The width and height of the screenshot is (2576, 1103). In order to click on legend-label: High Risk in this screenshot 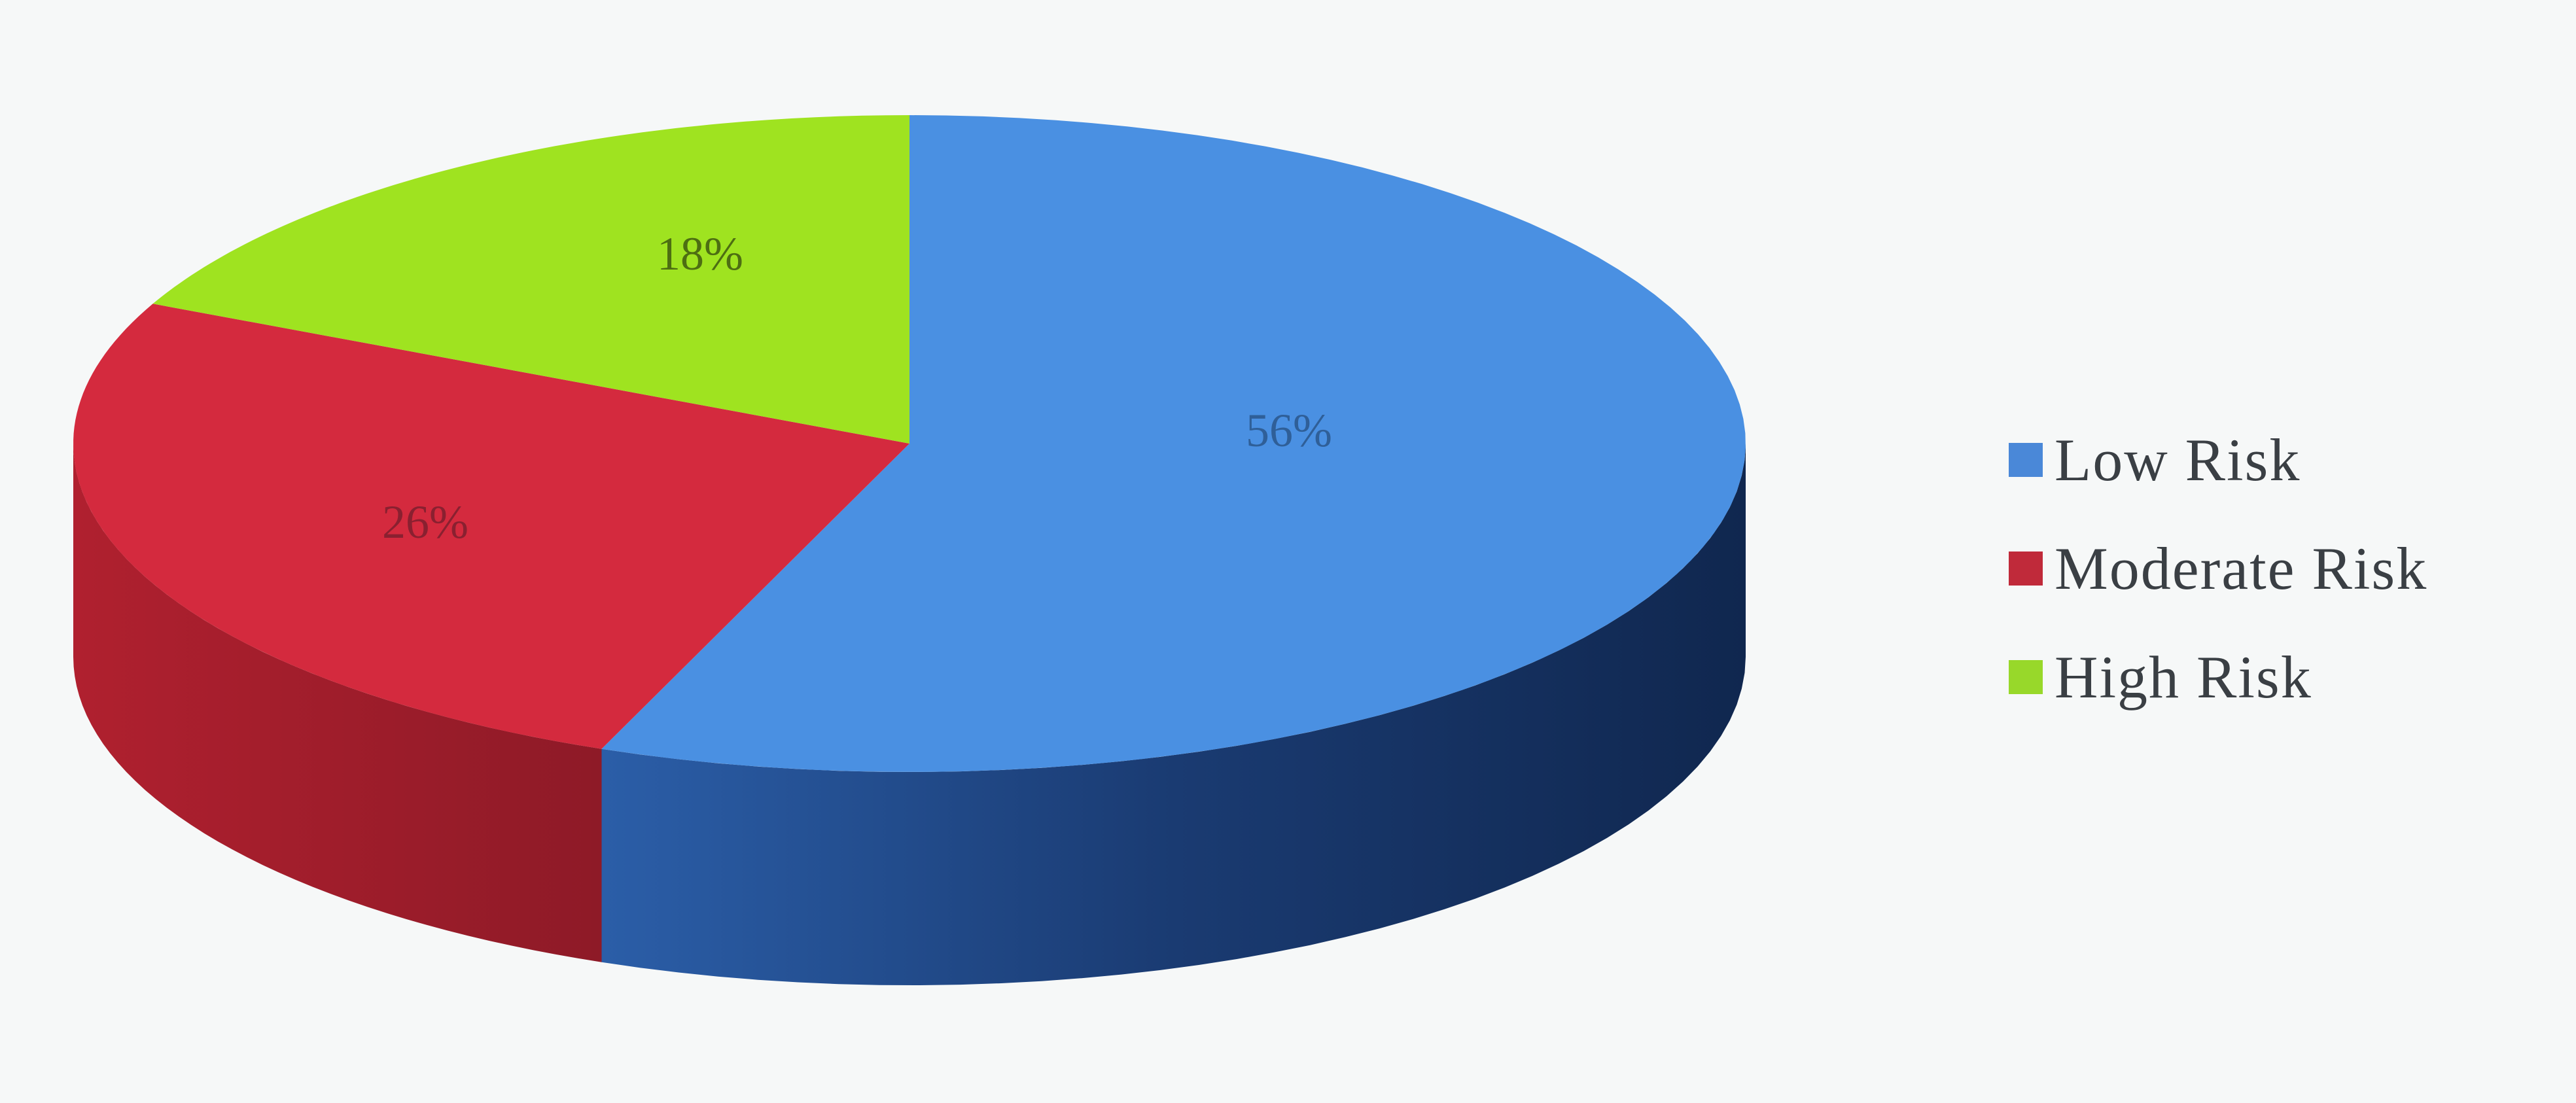, I will do `click(2183, 677)`.